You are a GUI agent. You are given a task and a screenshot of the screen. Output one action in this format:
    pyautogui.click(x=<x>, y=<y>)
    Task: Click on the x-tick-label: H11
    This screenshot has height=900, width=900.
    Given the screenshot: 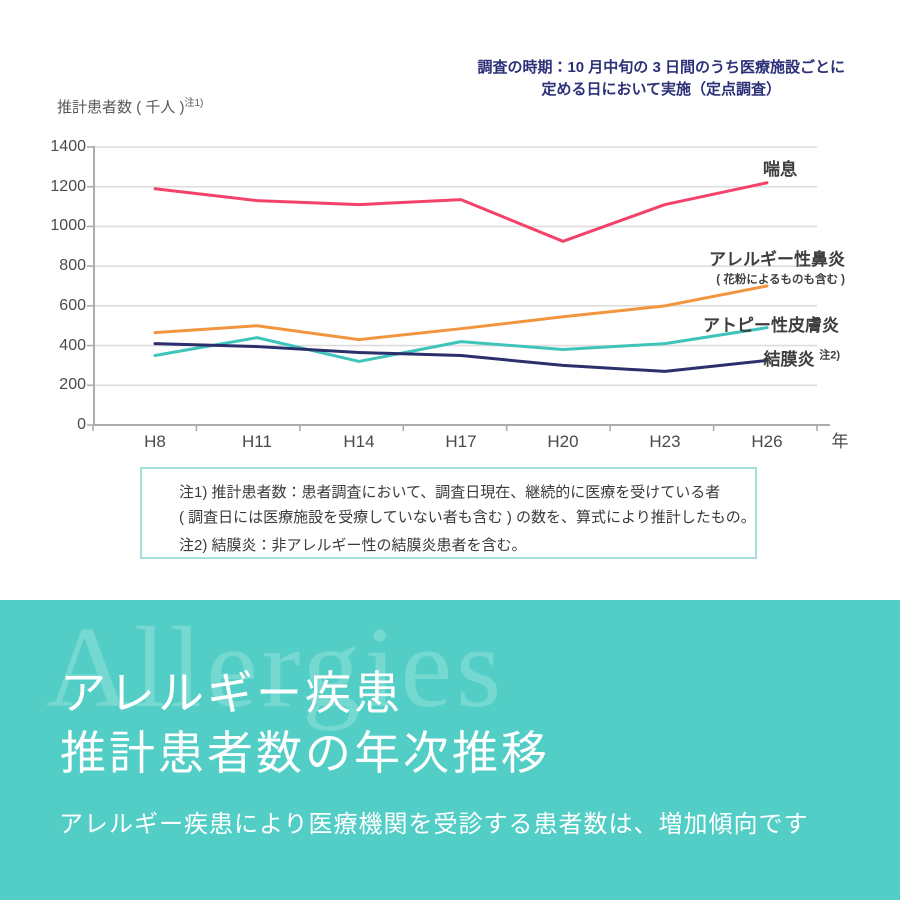 What is the action you would take?
    pyautogui.click(x=257, y=441)
    